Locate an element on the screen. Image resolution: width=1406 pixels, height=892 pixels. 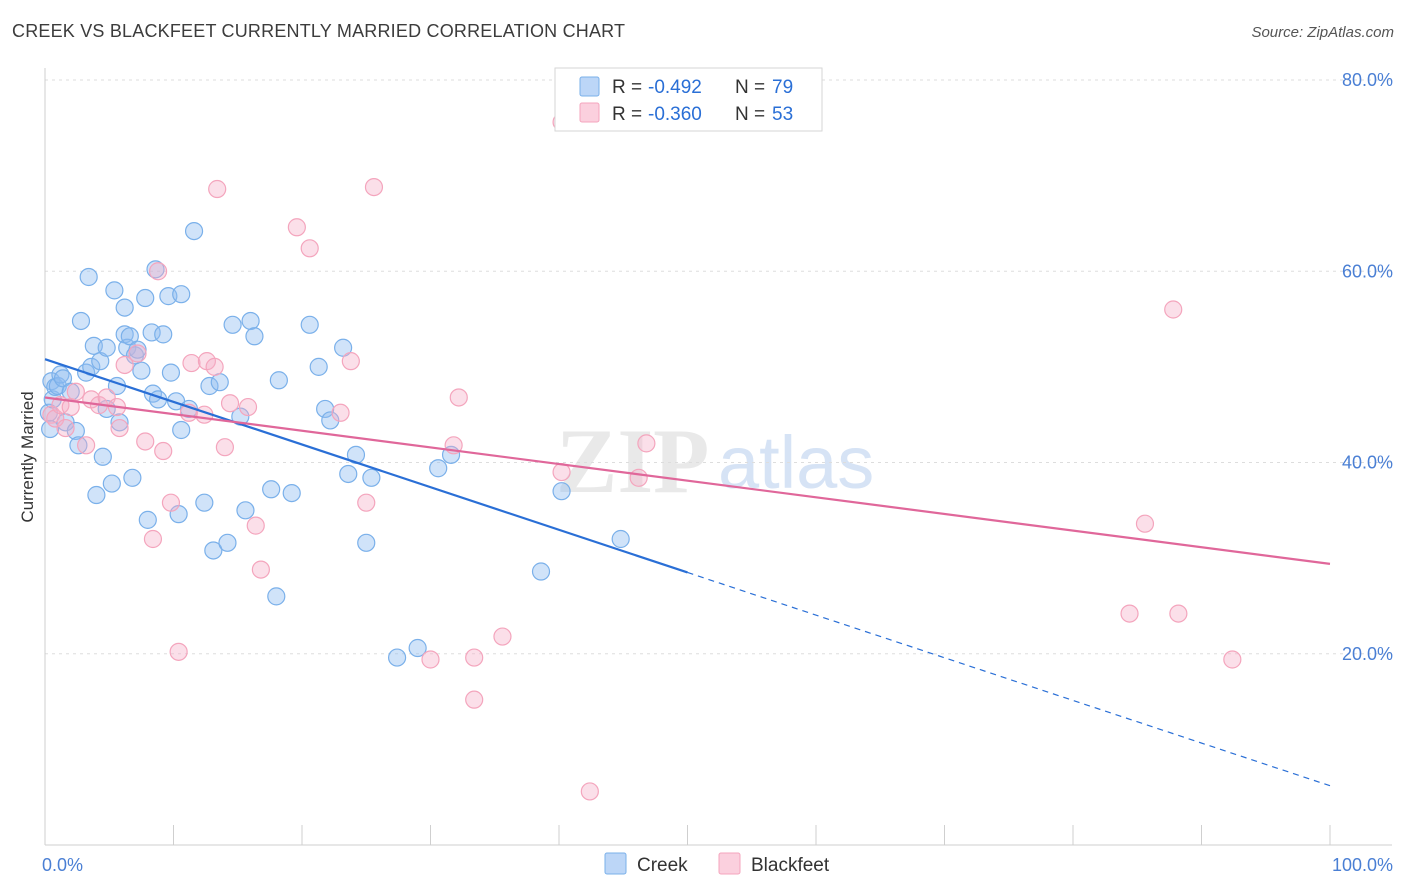
stats-legend-frame is located at coordinates (688, 99).